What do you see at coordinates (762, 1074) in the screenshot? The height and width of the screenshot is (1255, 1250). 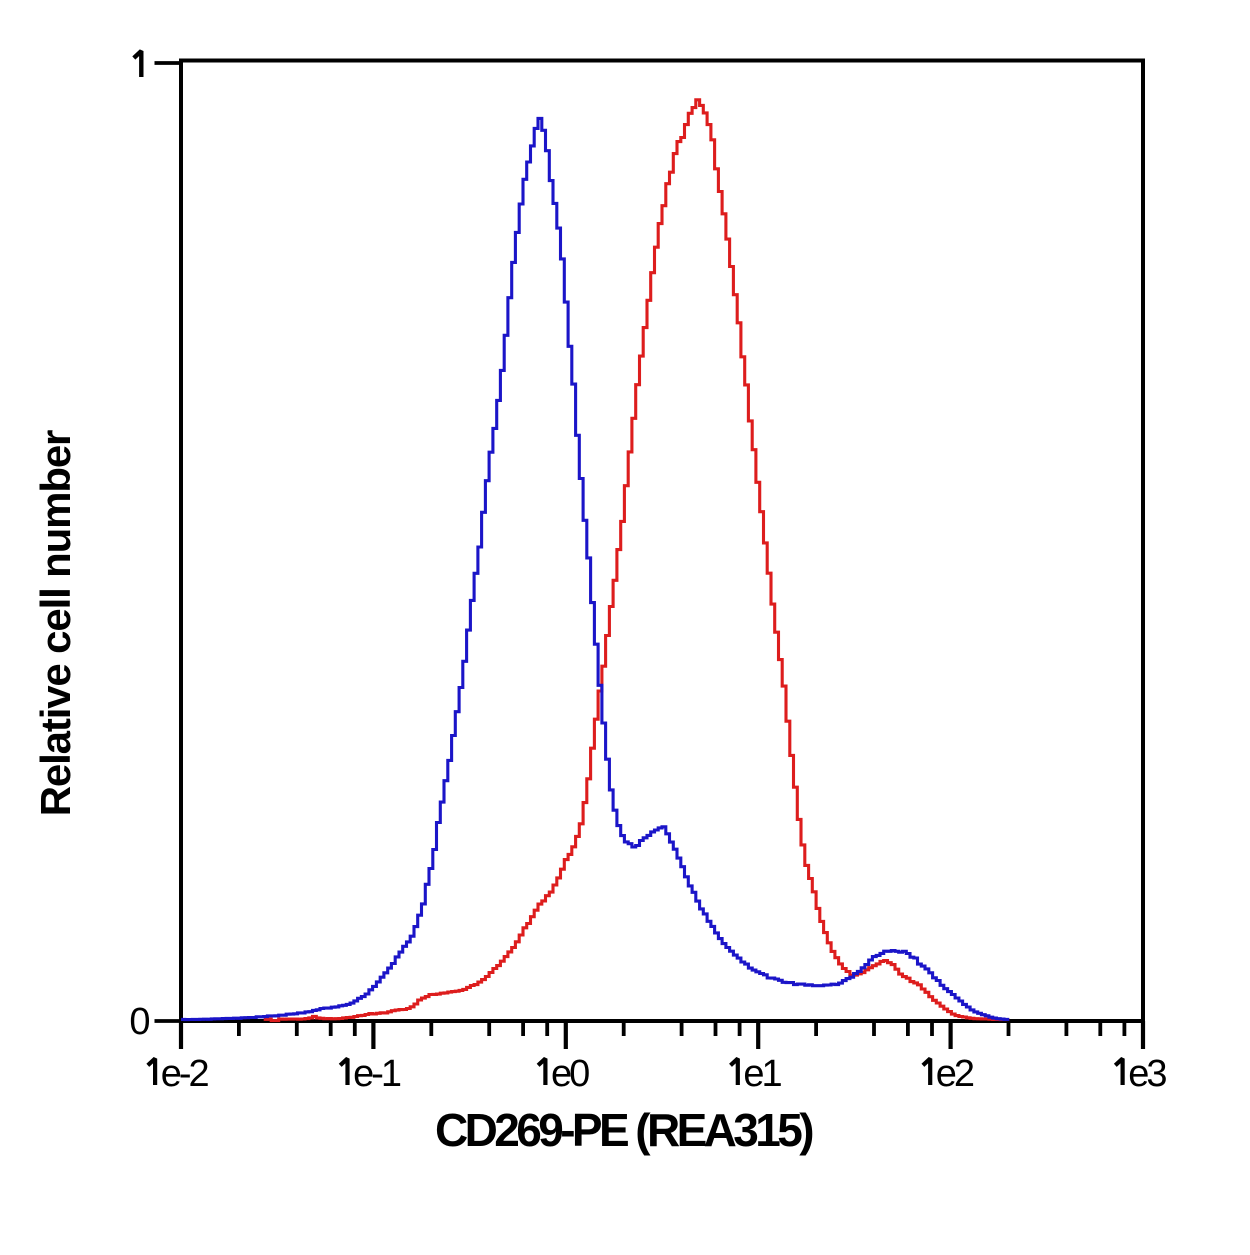 I see `svg-text: e1` at bounding box center [762, 1074].